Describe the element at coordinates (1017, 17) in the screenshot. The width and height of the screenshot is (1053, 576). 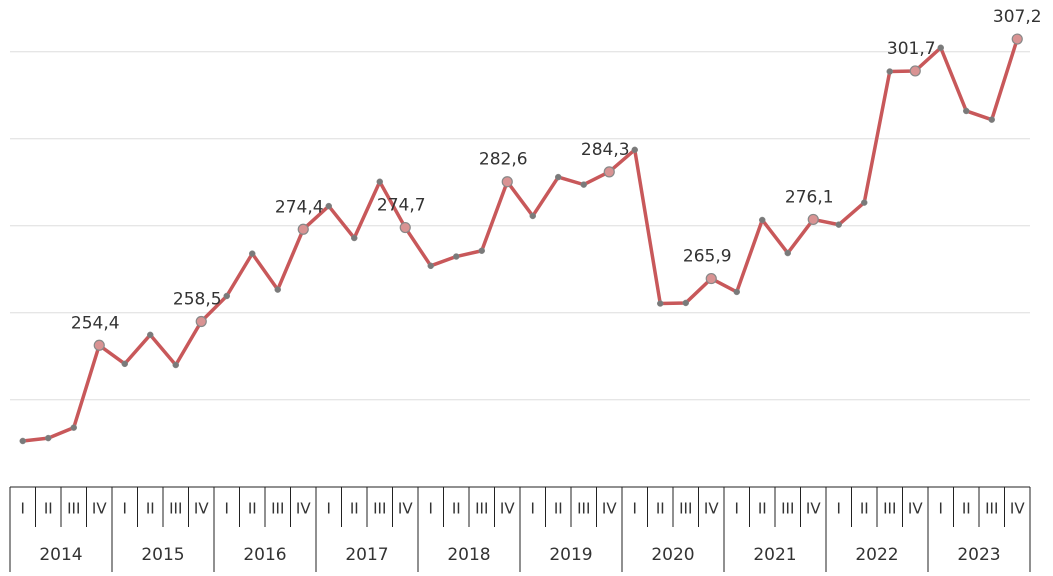
I see `data-label: 307,2` at that location.